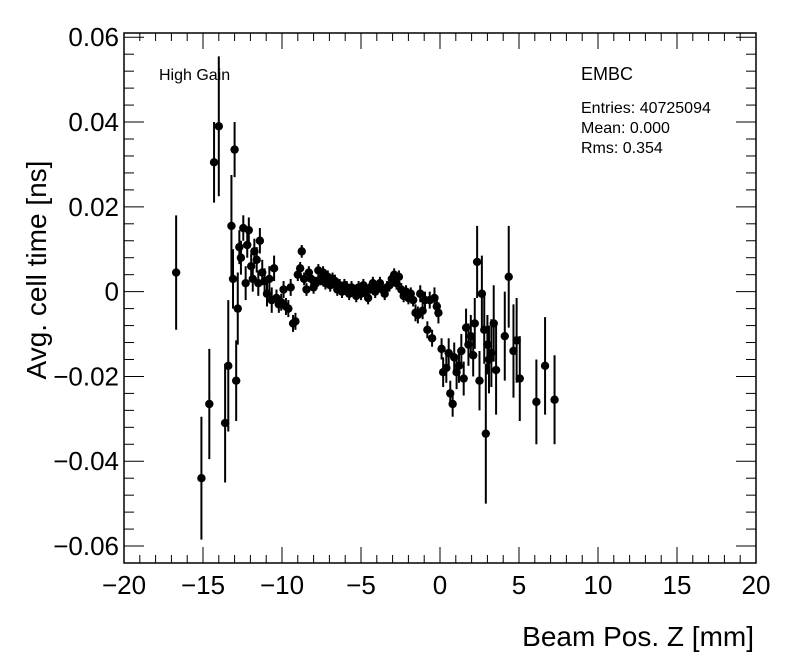 This screenshot has height=672, width=796. Describe the element at coordinates (677, 585) in the screenshot. I see `x-tick-label: 15` at that location.